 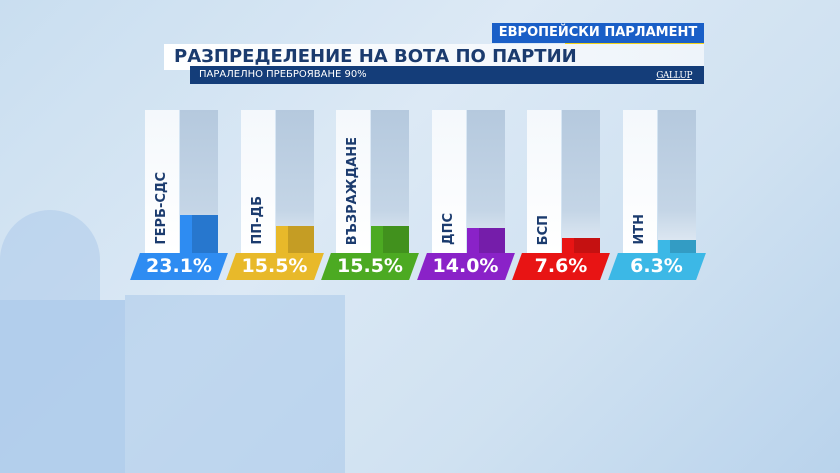 I want to click on subtitle: ПАРАЛЕЛНО ПРЕБРОЯВАНЕ 90% GALLUP, so click(x=447, y=75).